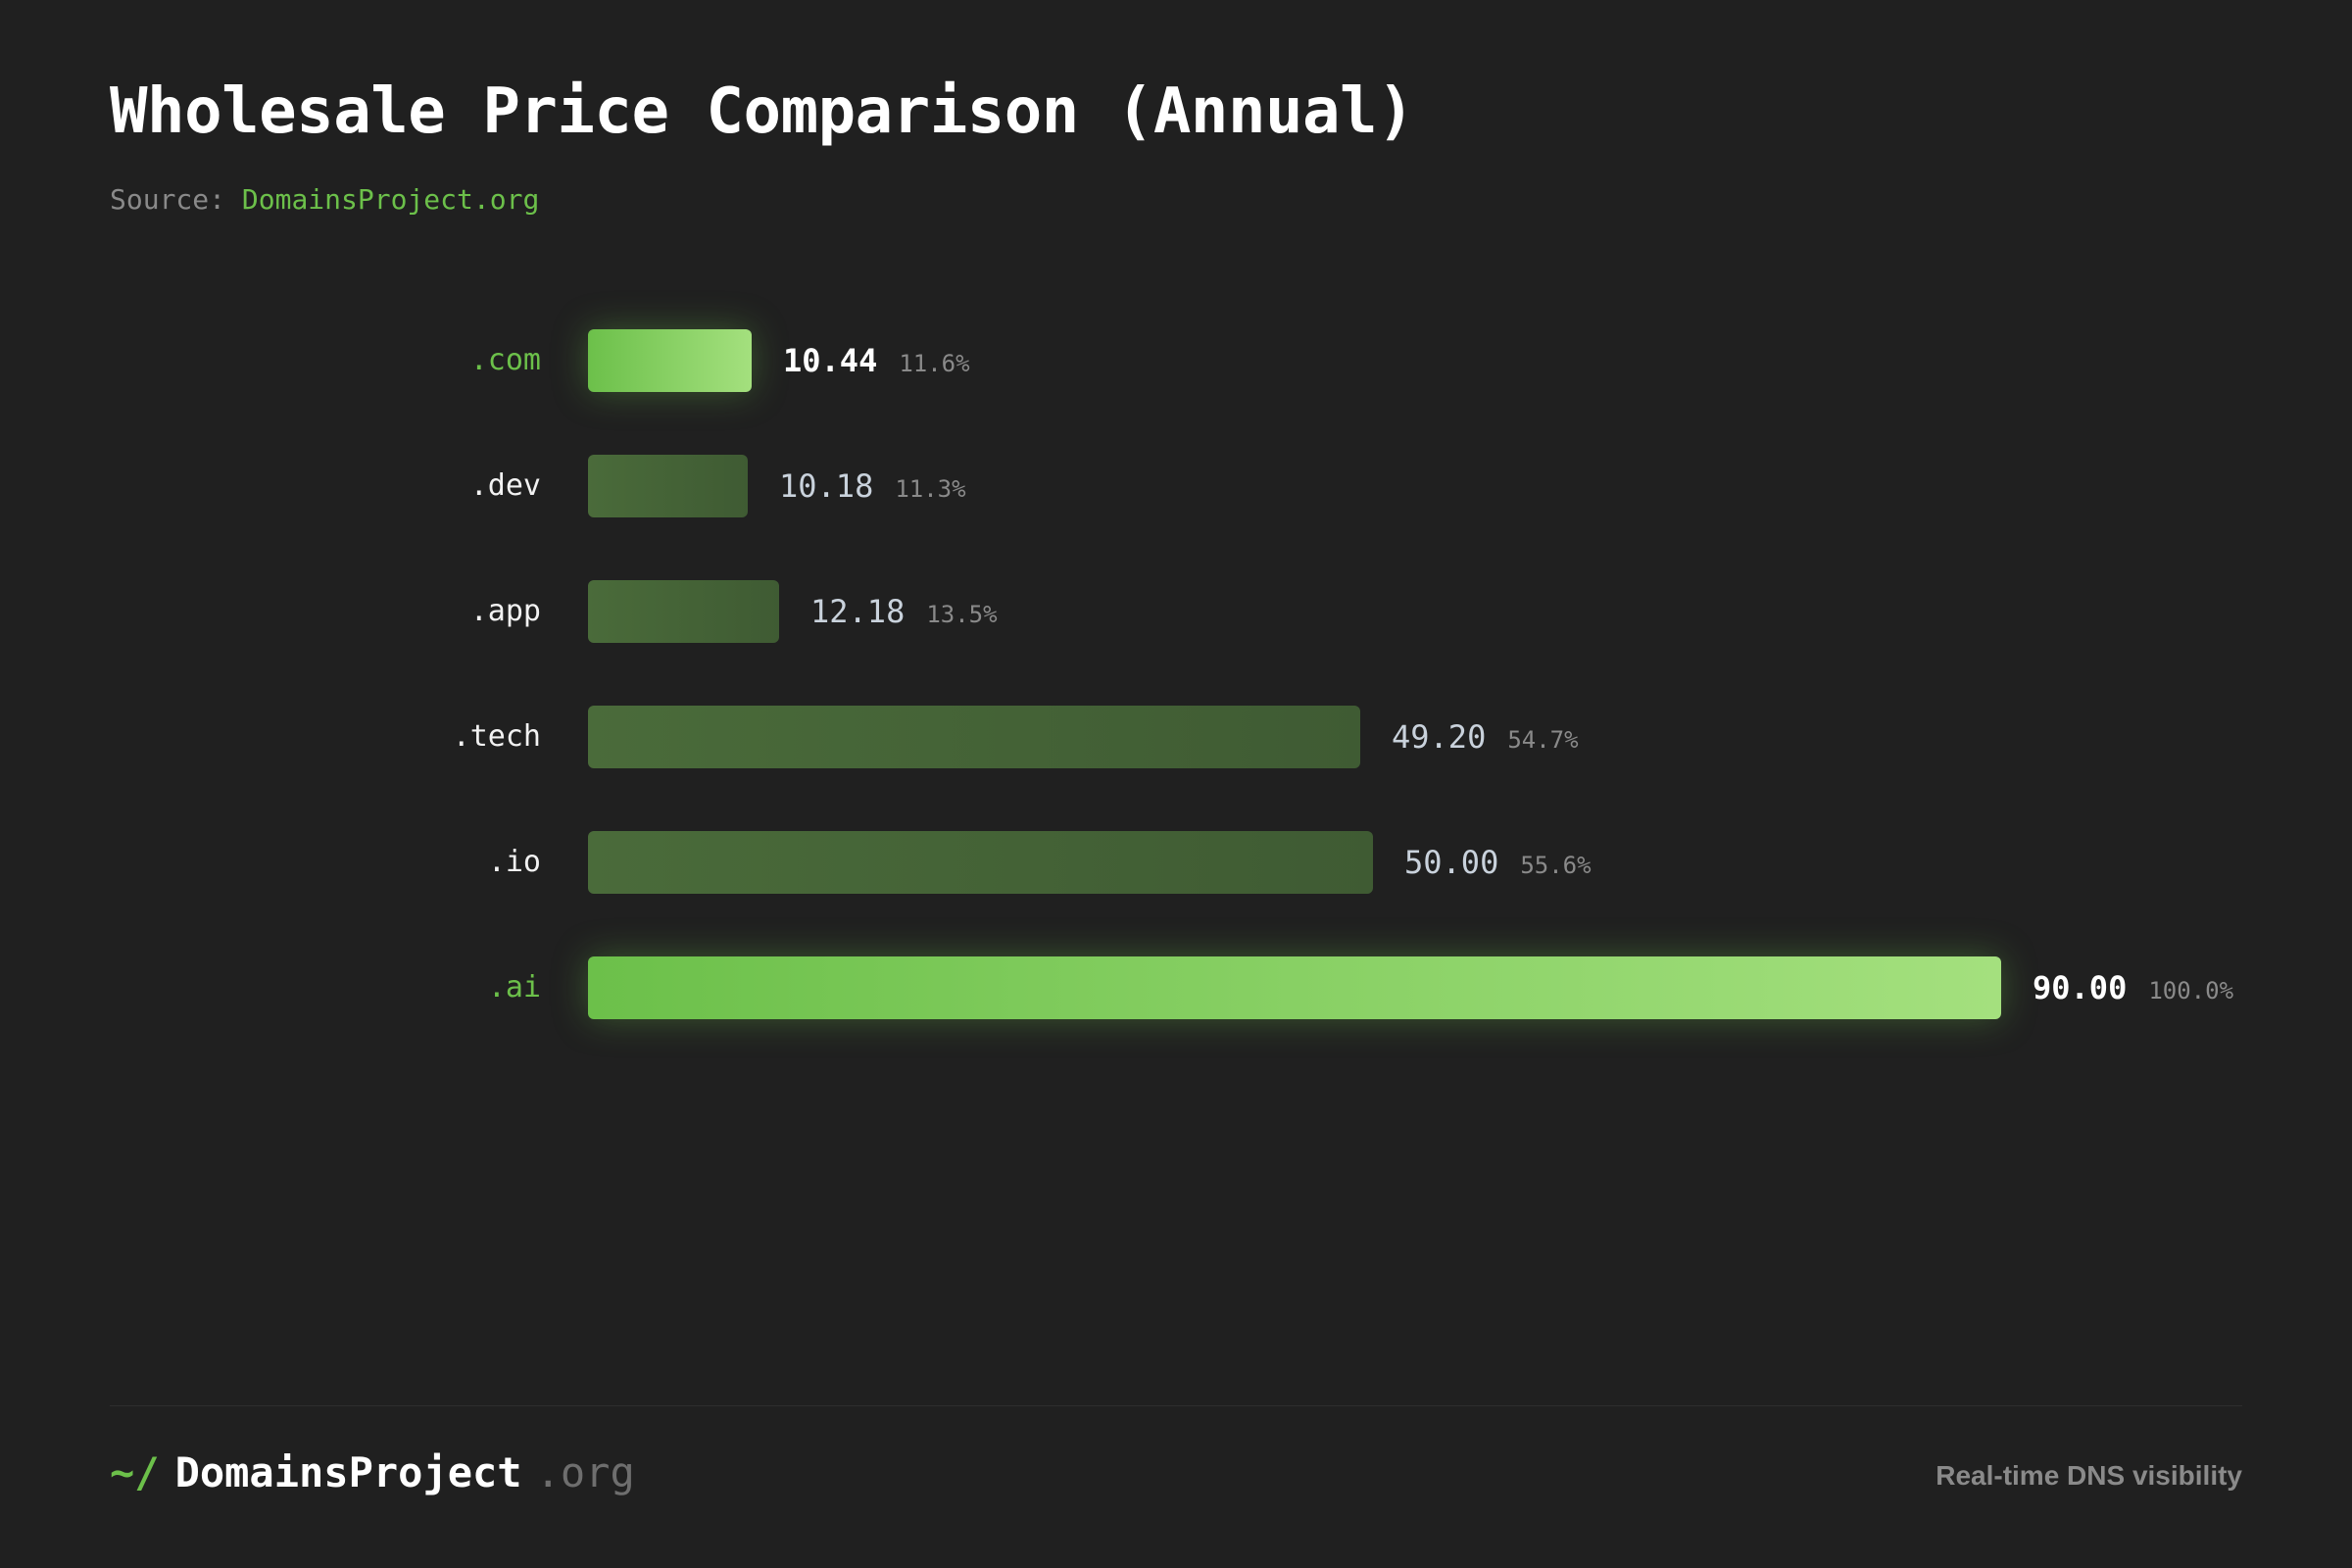  I want to click on value-label-group: 49.20 54.7%, so click(1485, 737).